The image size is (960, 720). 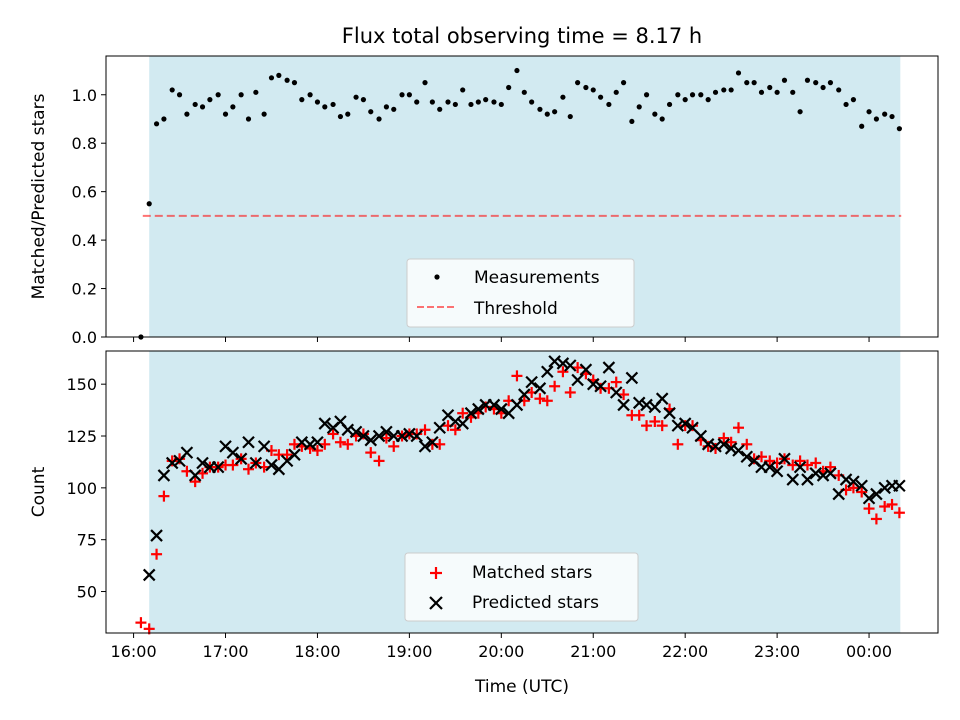 What do you see at coordinates (501, 651) in the screenshot?
I see `x-tick-label: 20:00` at bounding box center [501, 651].